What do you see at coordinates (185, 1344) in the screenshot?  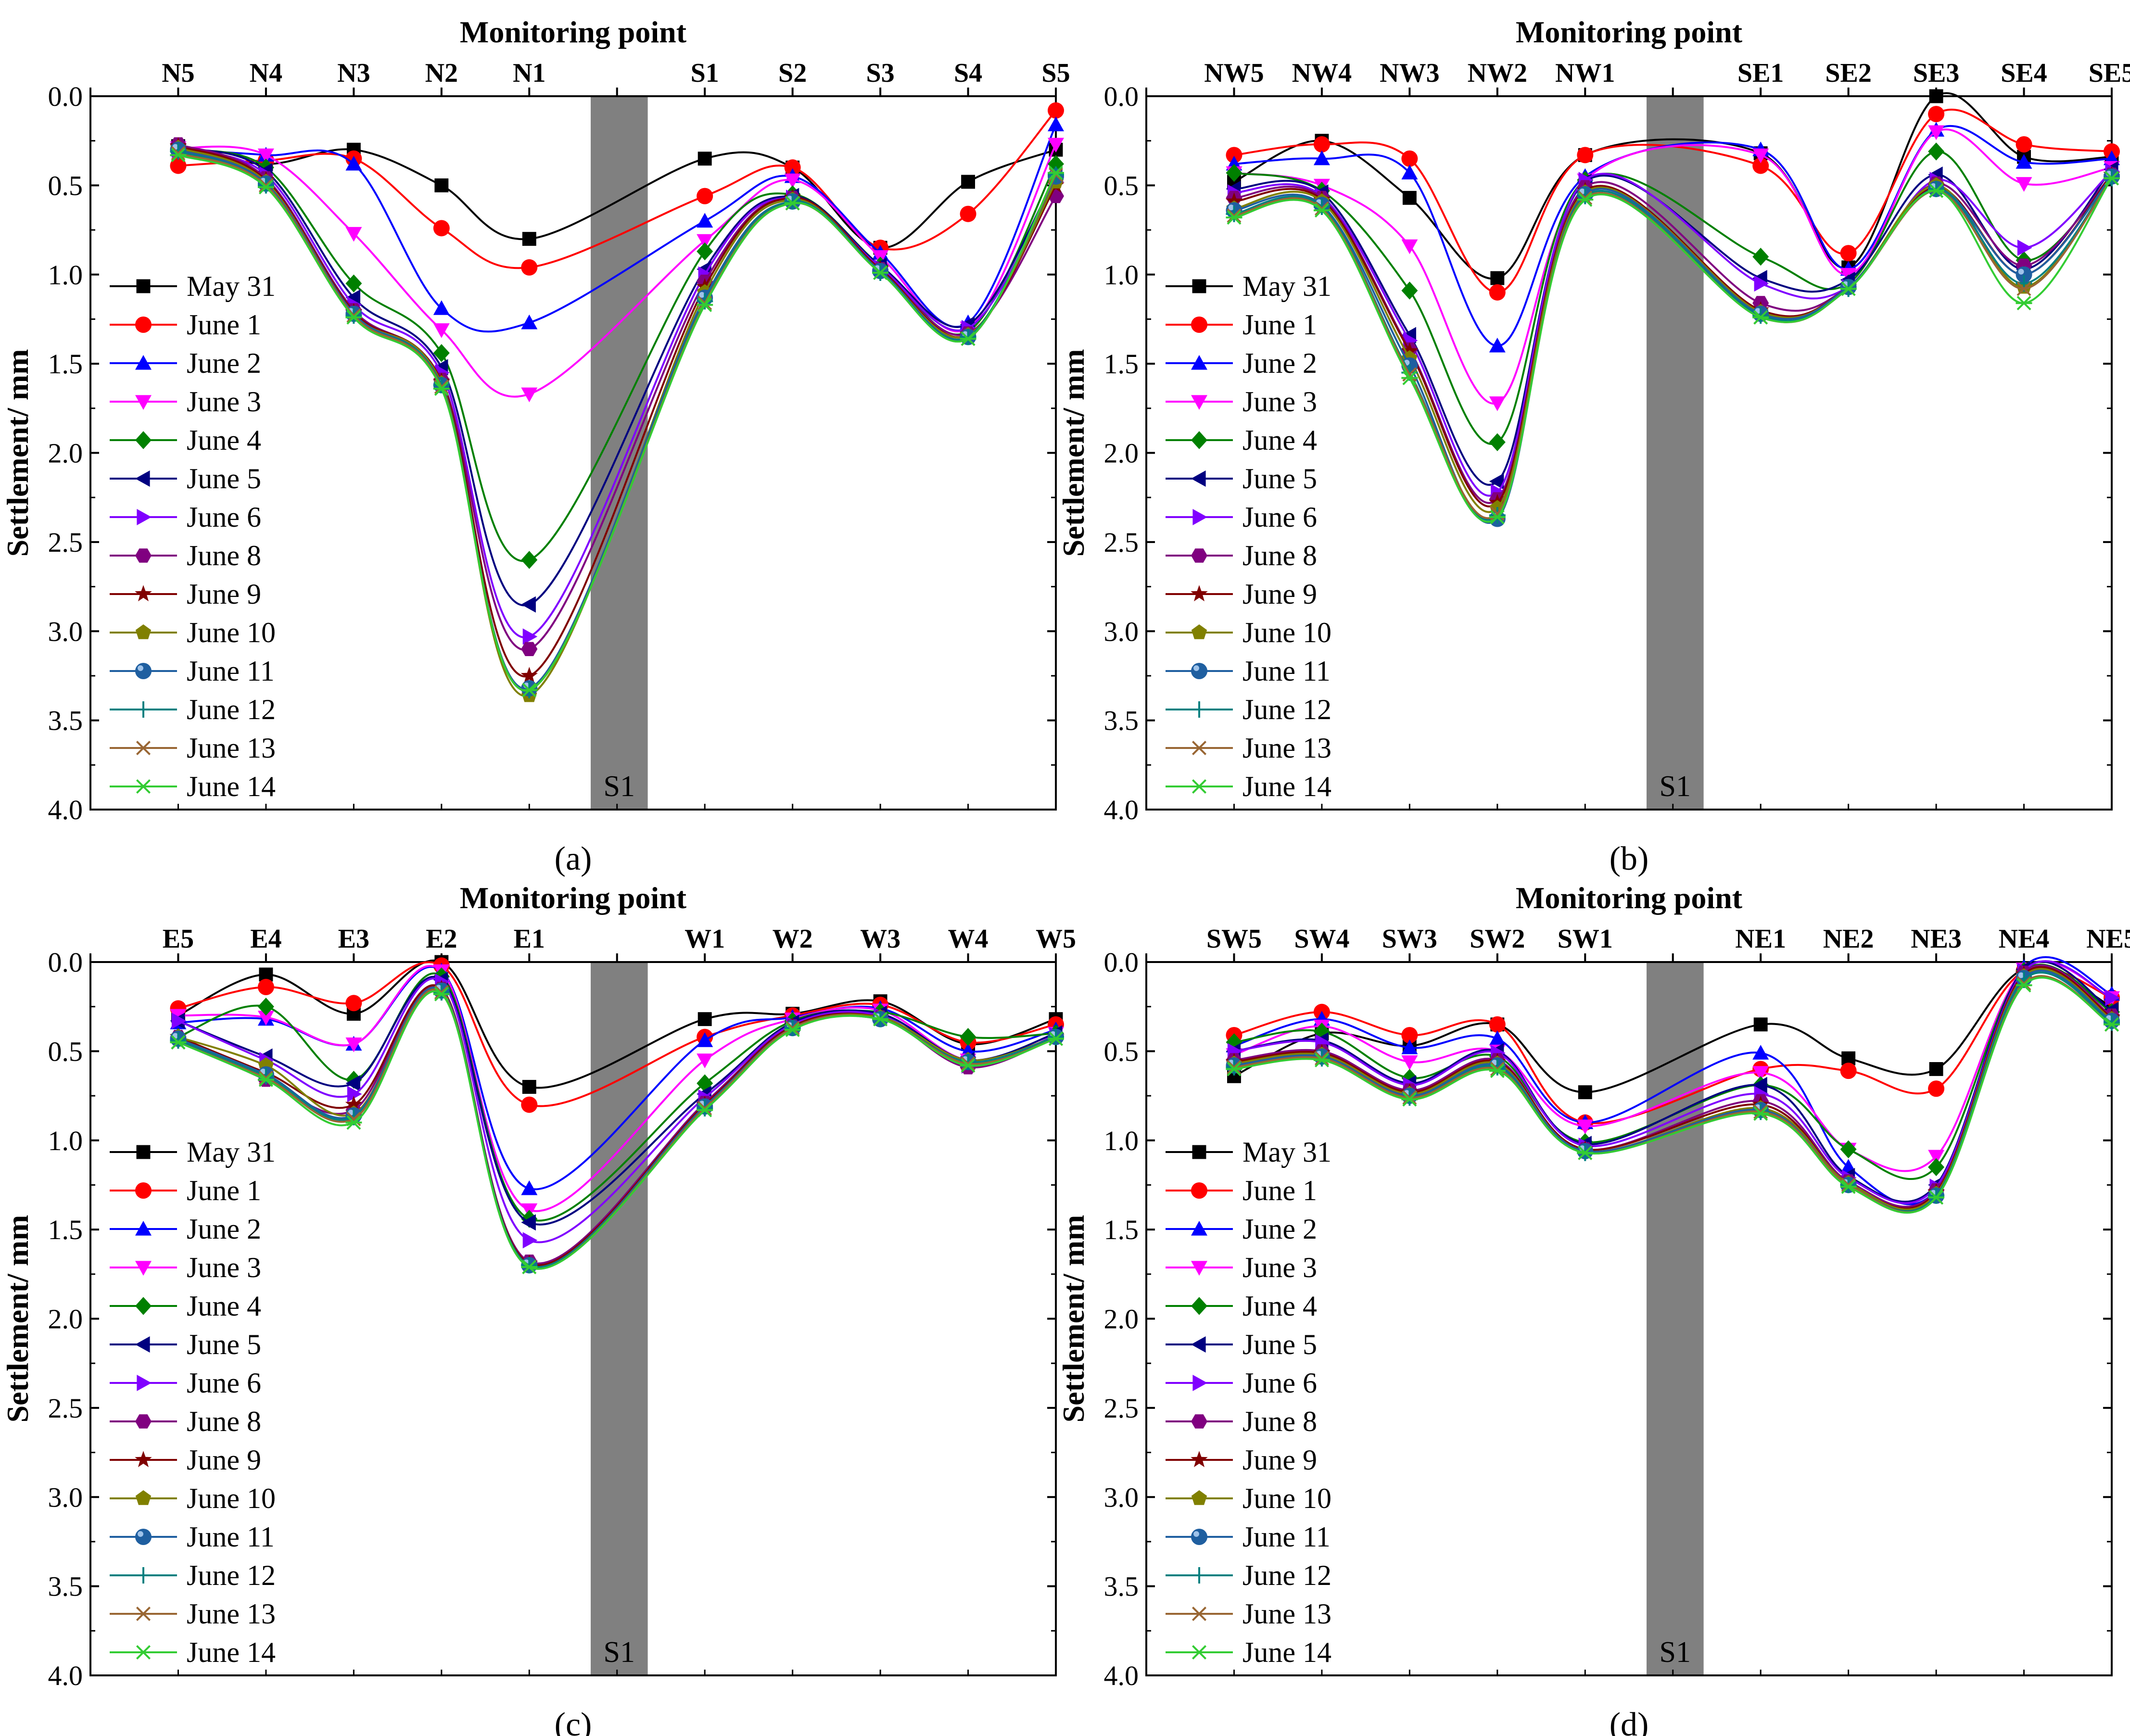 I see `legend-item: June 5` at bounding box center [185, 1344].